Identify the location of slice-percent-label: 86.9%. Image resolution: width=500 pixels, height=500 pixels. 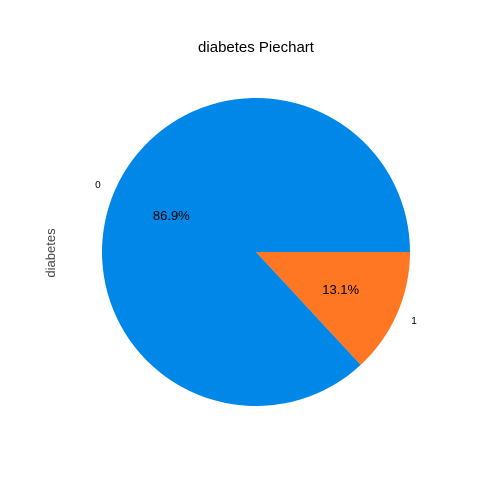
(171, 215).